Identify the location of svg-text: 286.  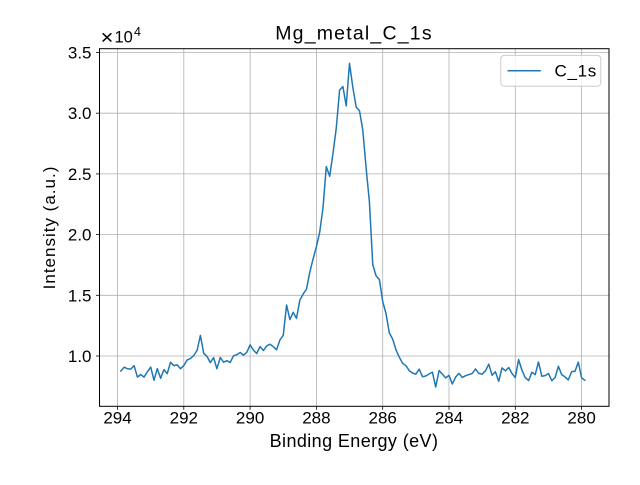
(383, 418).